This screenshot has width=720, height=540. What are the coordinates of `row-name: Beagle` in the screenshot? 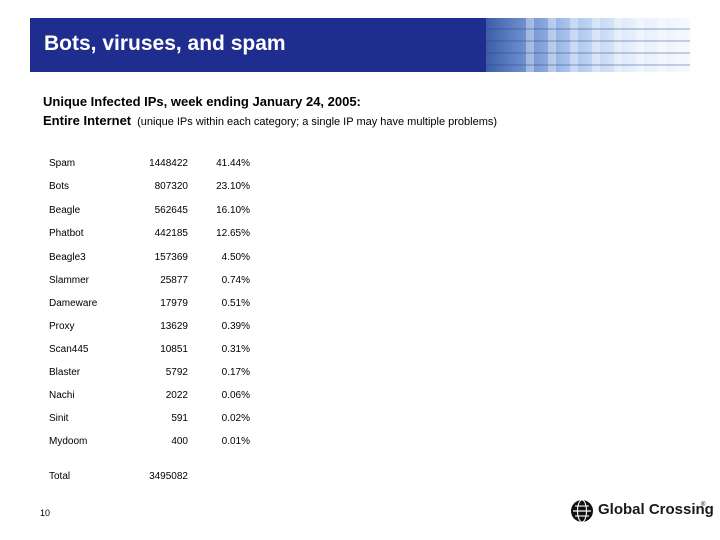 It's located at (65, 210).